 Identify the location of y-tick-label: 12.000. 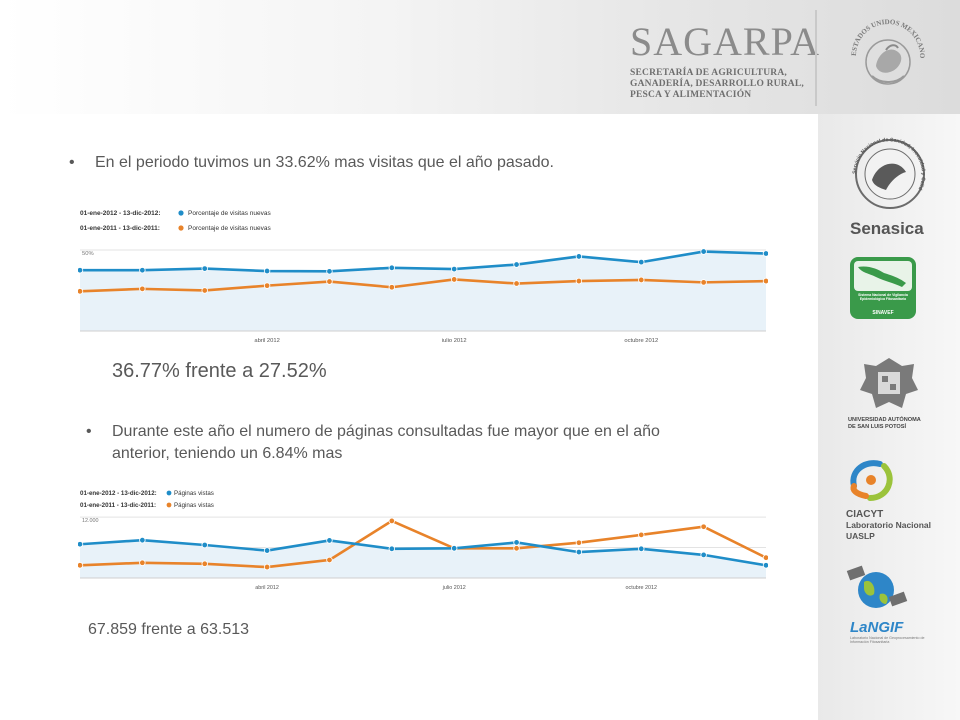
(90, 521).